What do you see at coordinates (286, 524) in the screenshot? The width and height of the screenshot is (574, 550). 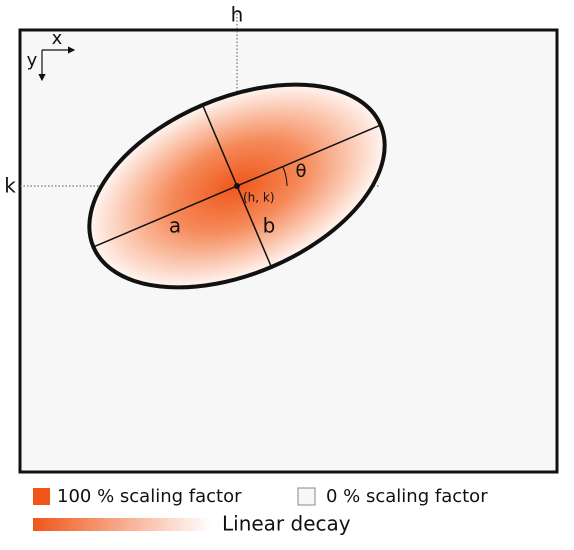 I see `legend-decay-label: Linear decay` at bounding box center [286, 524].